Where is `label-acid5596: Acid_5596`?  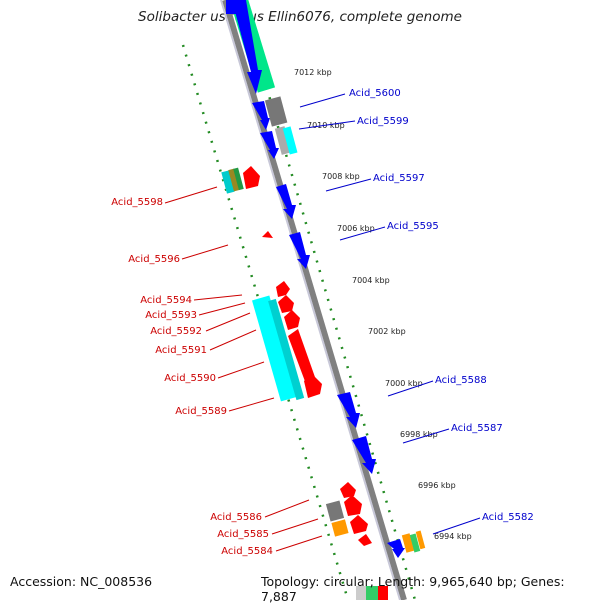 label-acid5596: Acid_5596 is located at coordinates (154, 259).